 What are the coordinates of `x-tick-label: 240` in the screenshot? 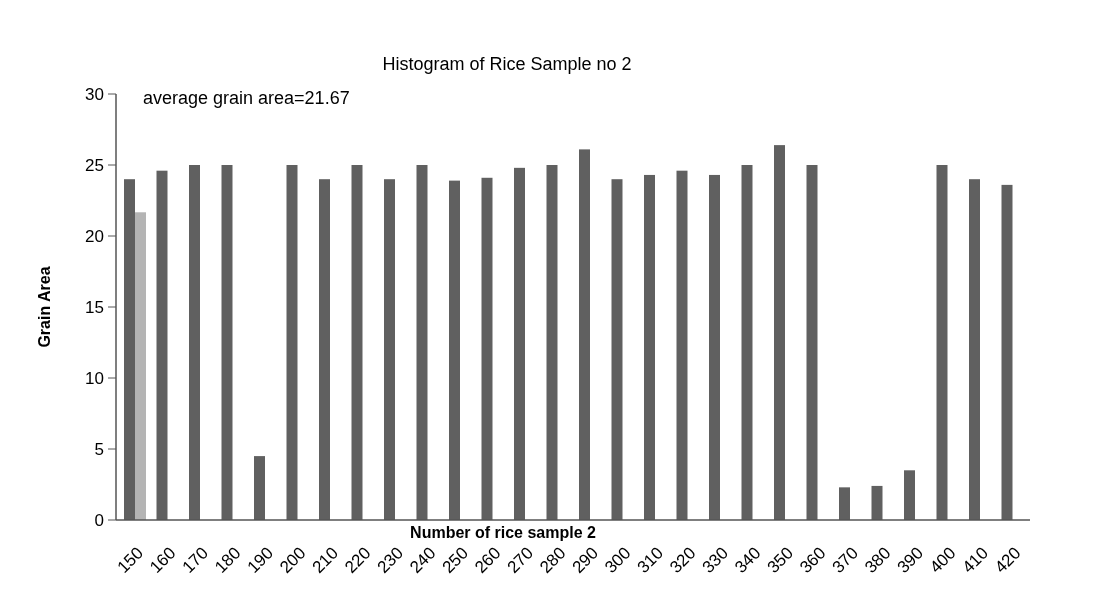 It's located at (423, 560).